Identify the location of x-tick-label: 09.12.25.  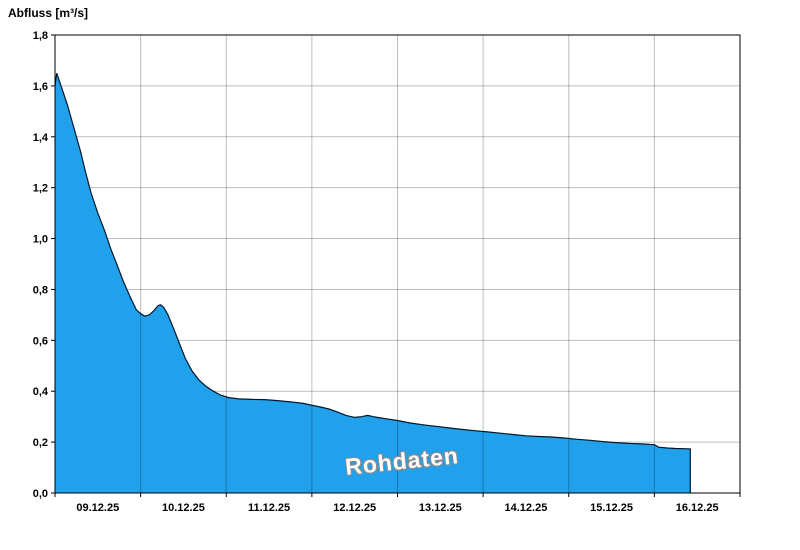
(97, 508).